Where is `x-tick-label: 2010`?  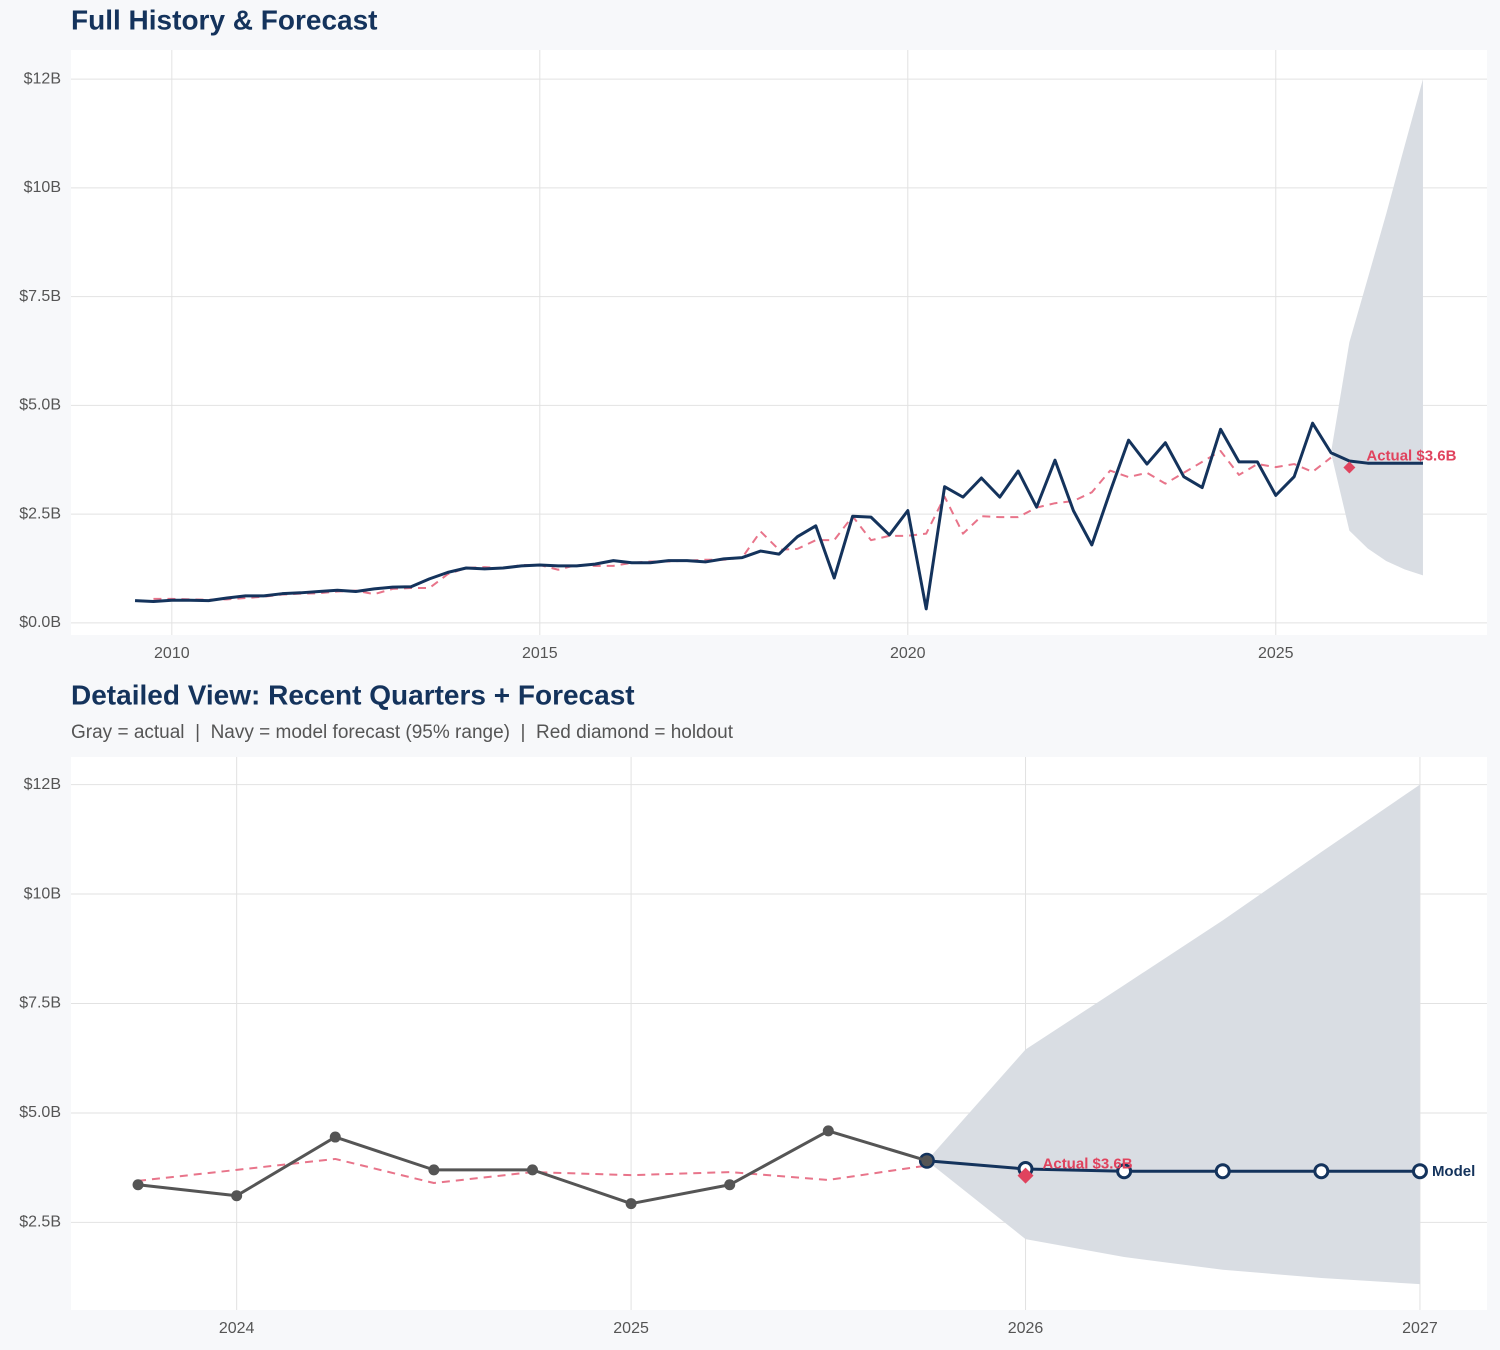
x-tick-label: 2010 is located at coordinates (172, 653).